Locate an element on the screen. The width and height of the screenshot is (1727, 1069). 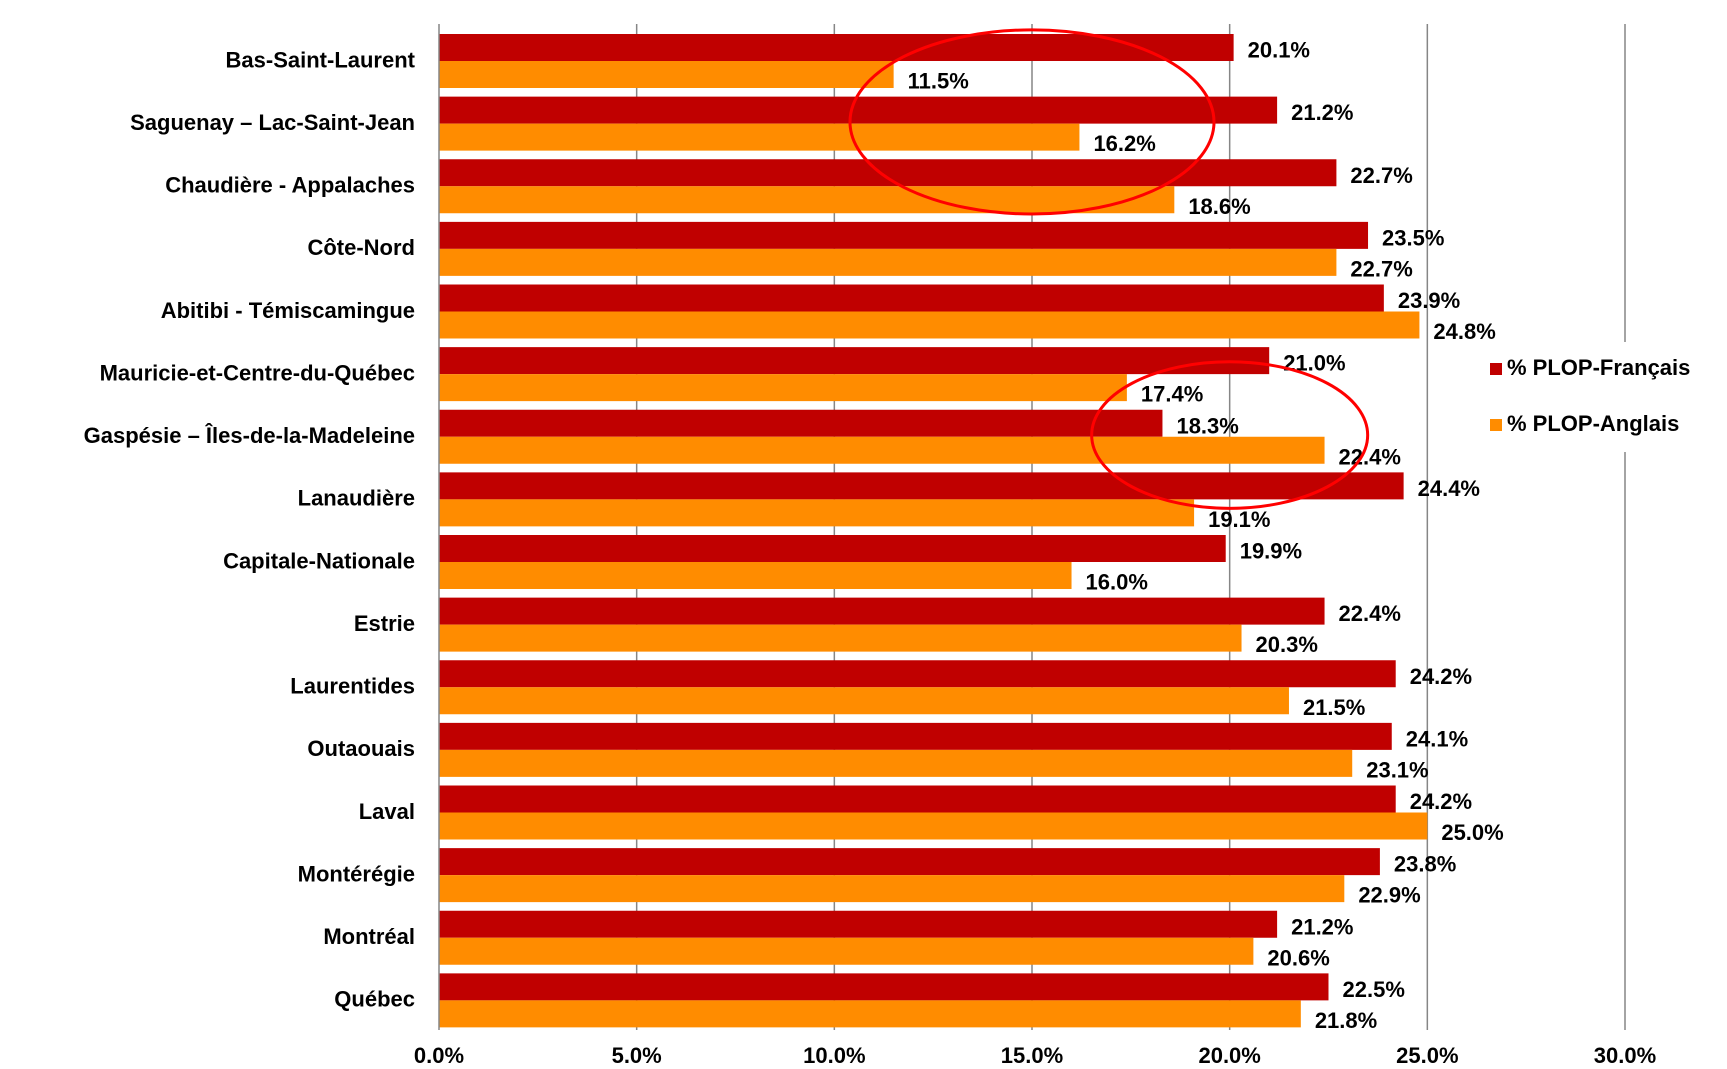
data-label: 22.5% is located at coordinates (1374, 989).